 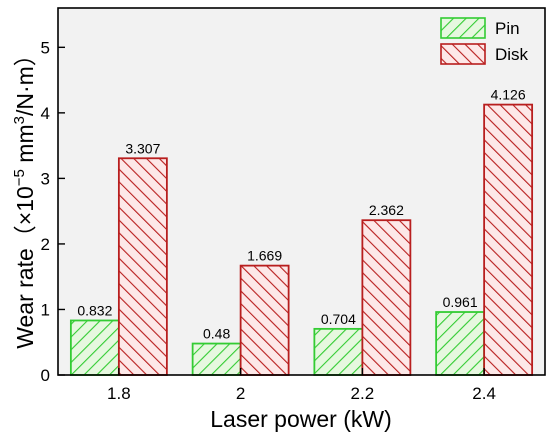 I want to click on legend: Pin Disk, so click(x=484, y=41).